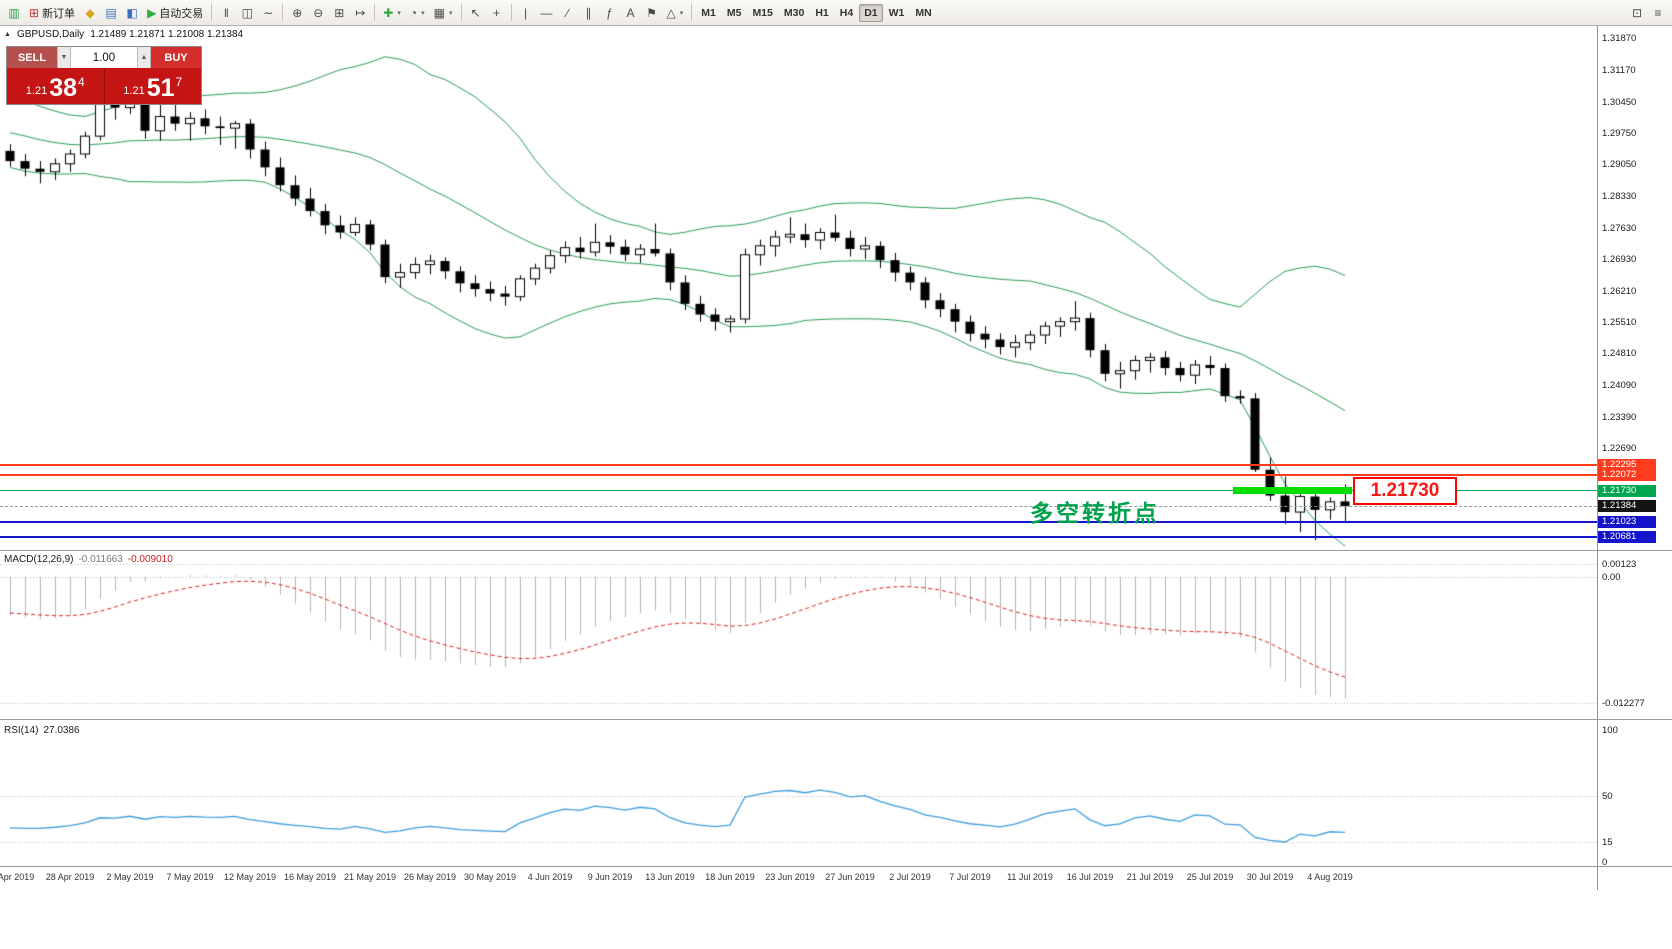 The image size is (1672, 949). What do you see at coordinates (1619, 448) in the screenshot?
I see `price-axis-label: 1.22690` at bounding box center [1619, 448].